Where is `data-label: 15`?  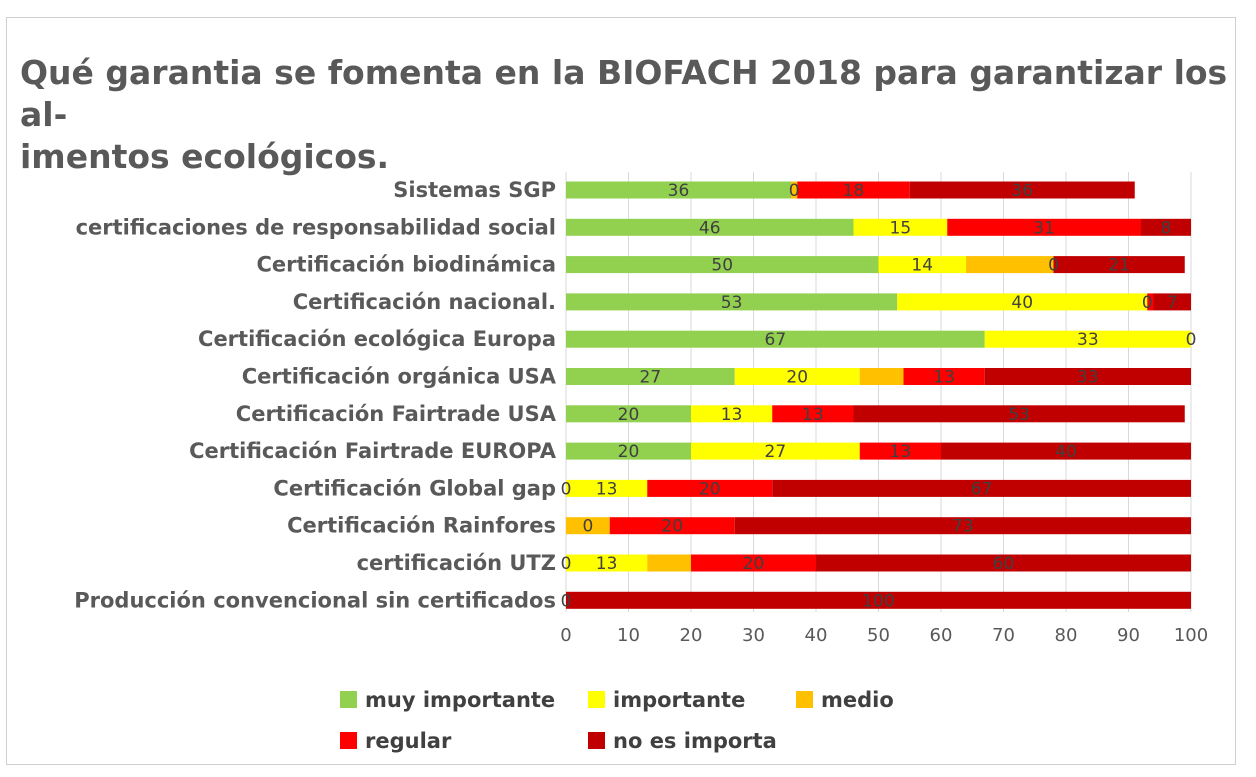
data-label: 15 is located at coordinates (901, 228).